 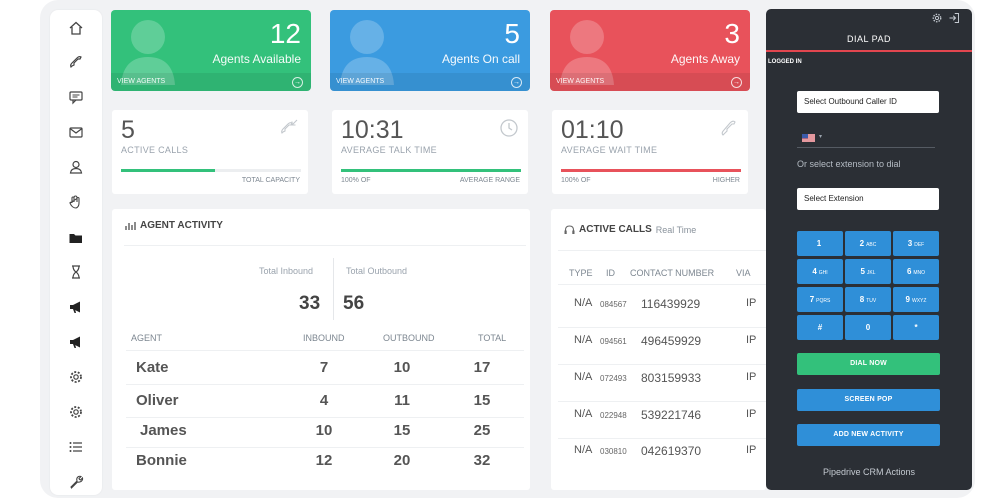 I want to click on call-id: 094561, so click(x=613, y=341).